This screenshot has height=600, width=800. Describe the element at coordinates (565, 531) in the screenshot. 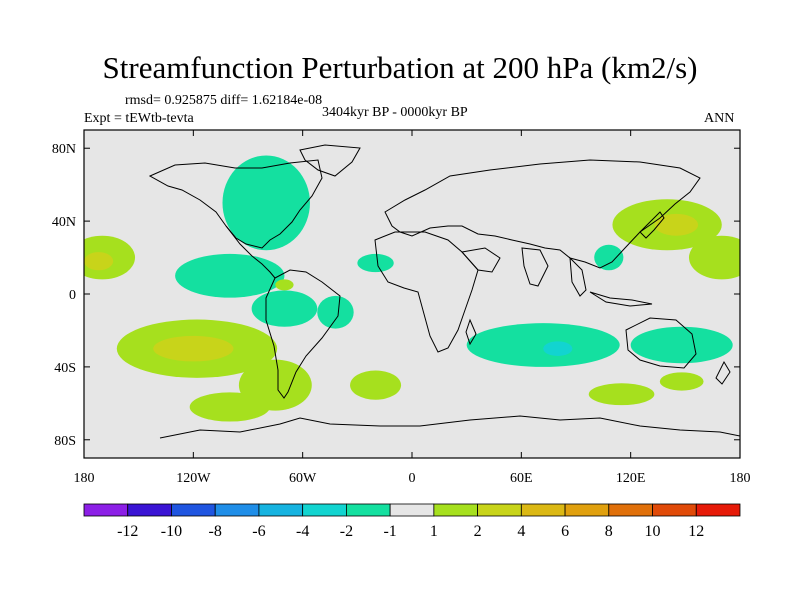

I see `colorbar-label-10: 6` at that location.